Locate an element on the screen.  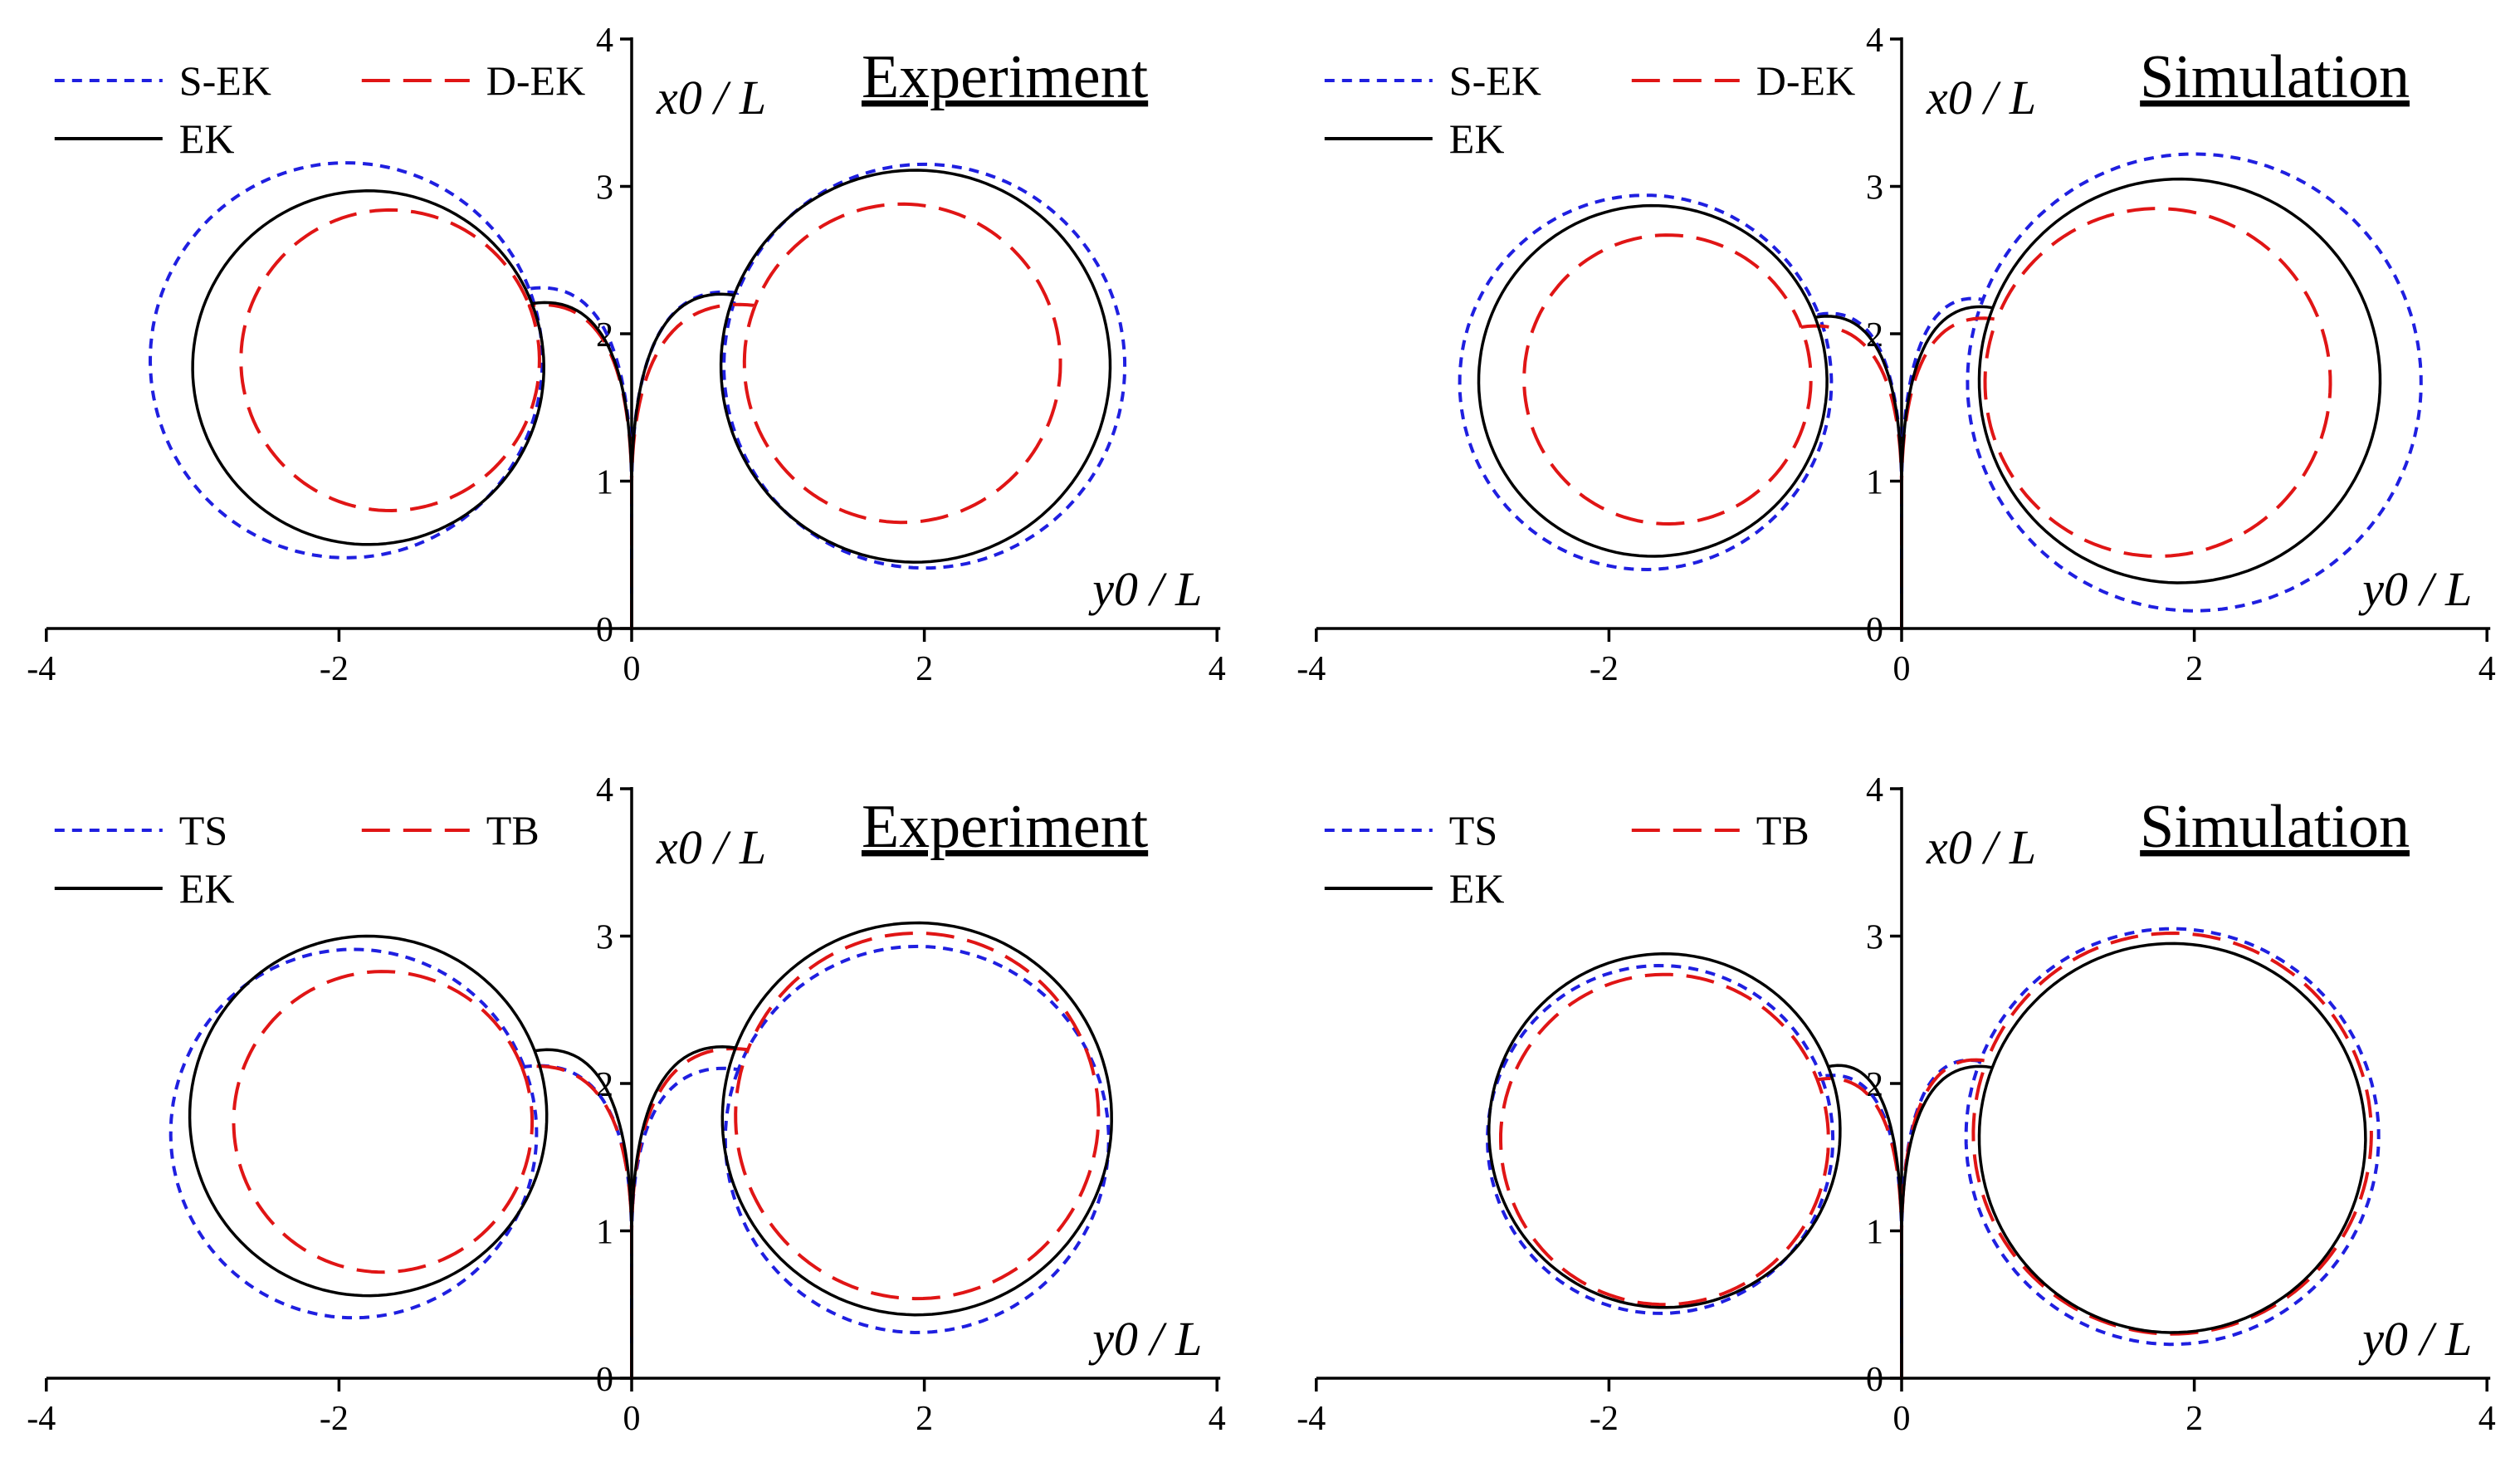
series-s-ek-loop-right is located at coordinates (2161, 391).